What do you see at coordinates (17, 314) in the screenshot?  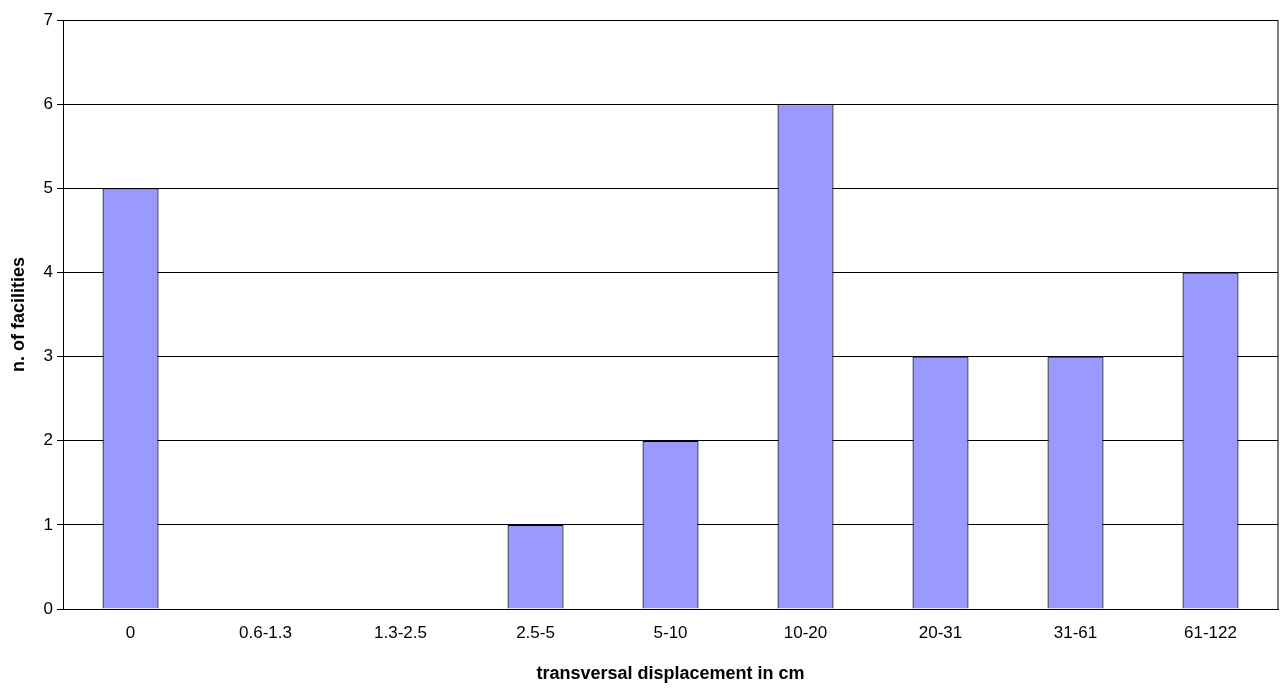 I see `y-axis-title: n. of facilities` at bounding box center [17, 314].